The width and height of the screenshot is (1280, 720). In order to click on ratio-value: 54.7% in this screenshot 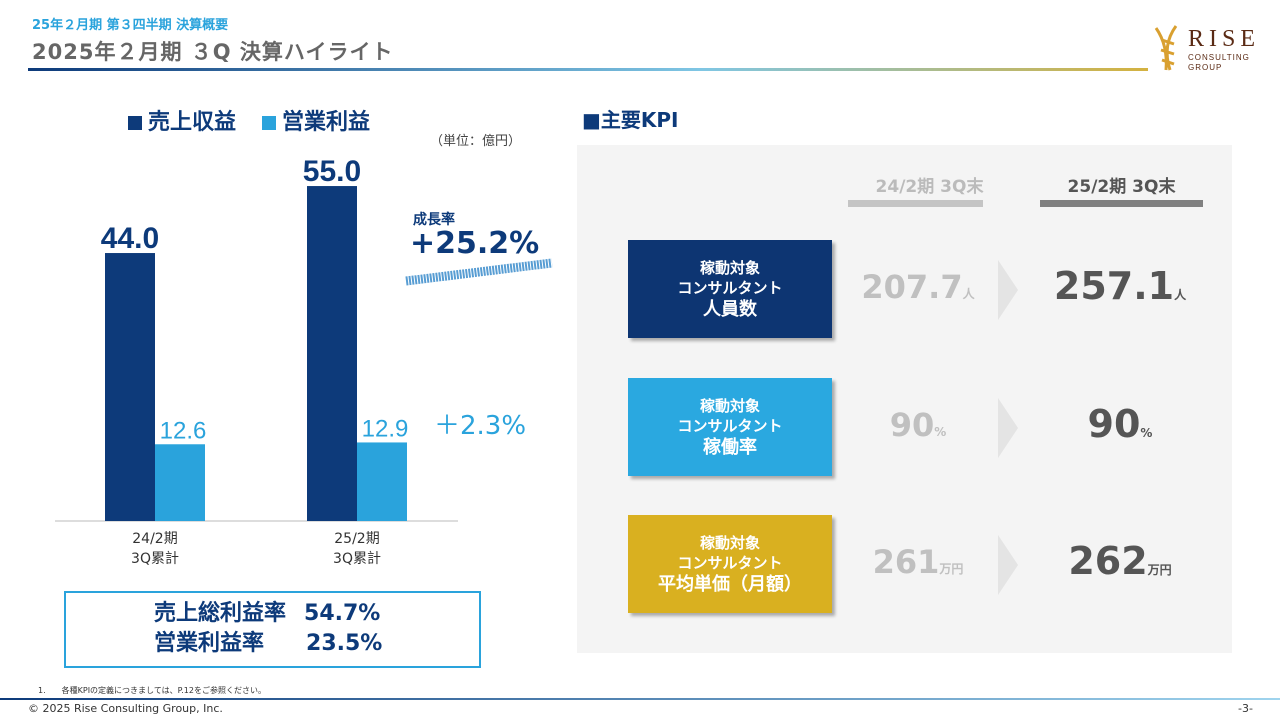, I will do `click(342, 613)`.